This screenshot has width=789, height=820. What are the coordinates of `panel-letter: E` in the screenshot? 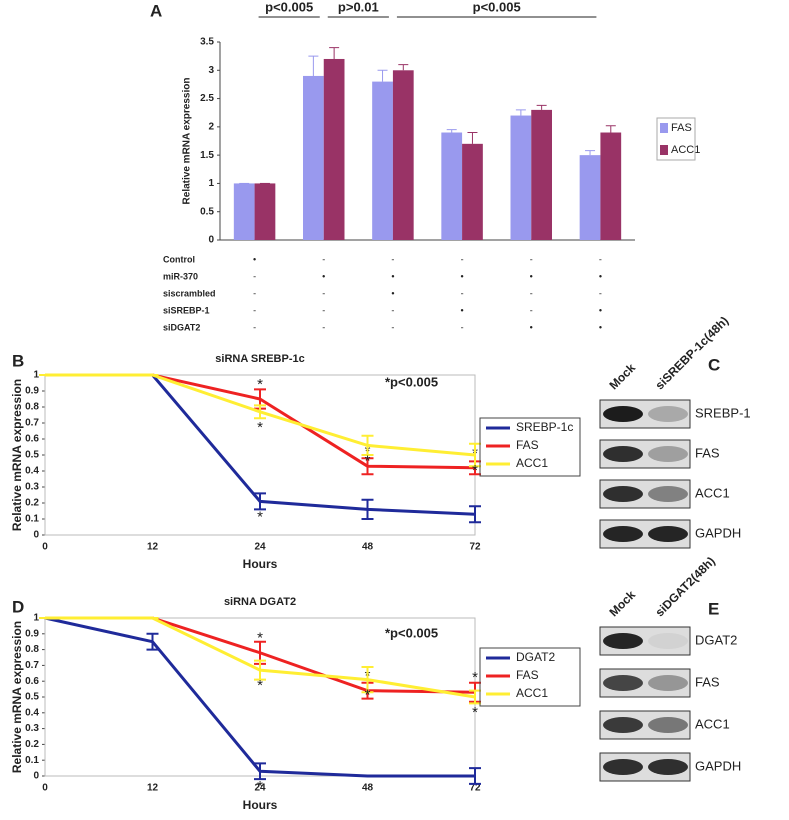 It's located at (713, 608).